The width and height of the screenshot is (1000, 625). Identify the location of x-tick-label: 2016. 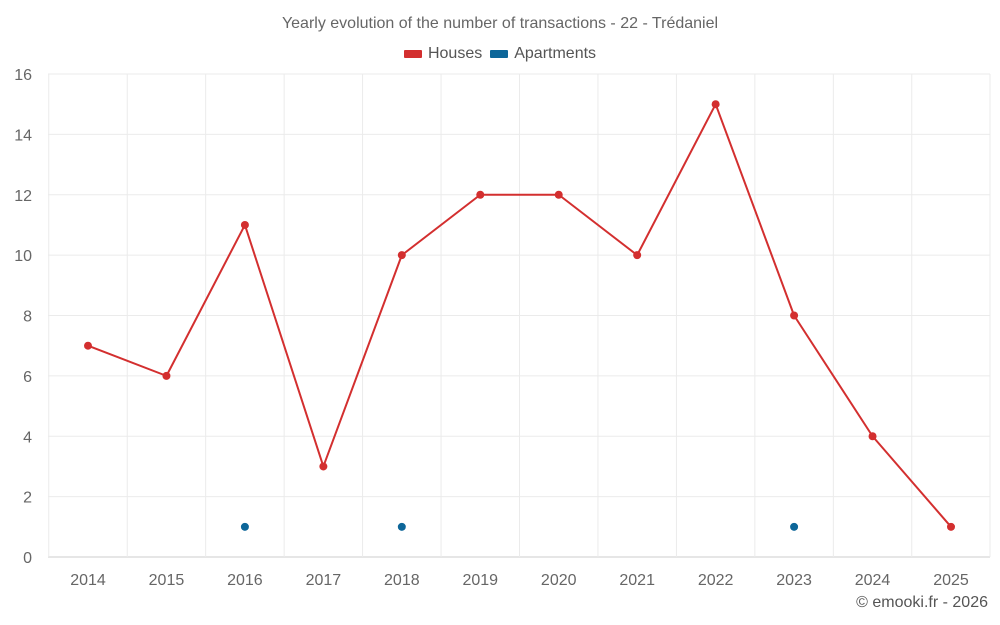
(245, 580).